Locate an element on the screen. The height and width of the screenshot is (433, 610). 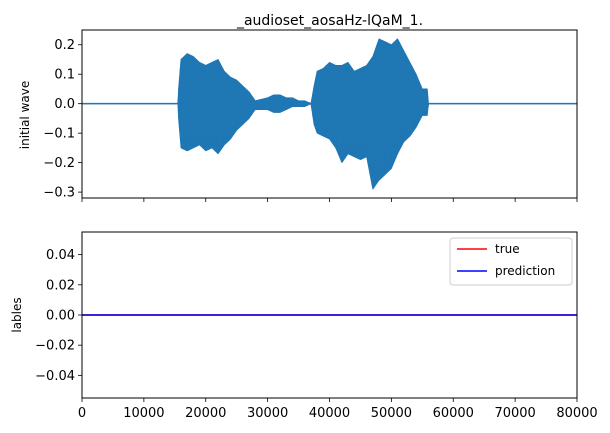
y-tick-label: 0.04 is located at coordinates (60, 255).